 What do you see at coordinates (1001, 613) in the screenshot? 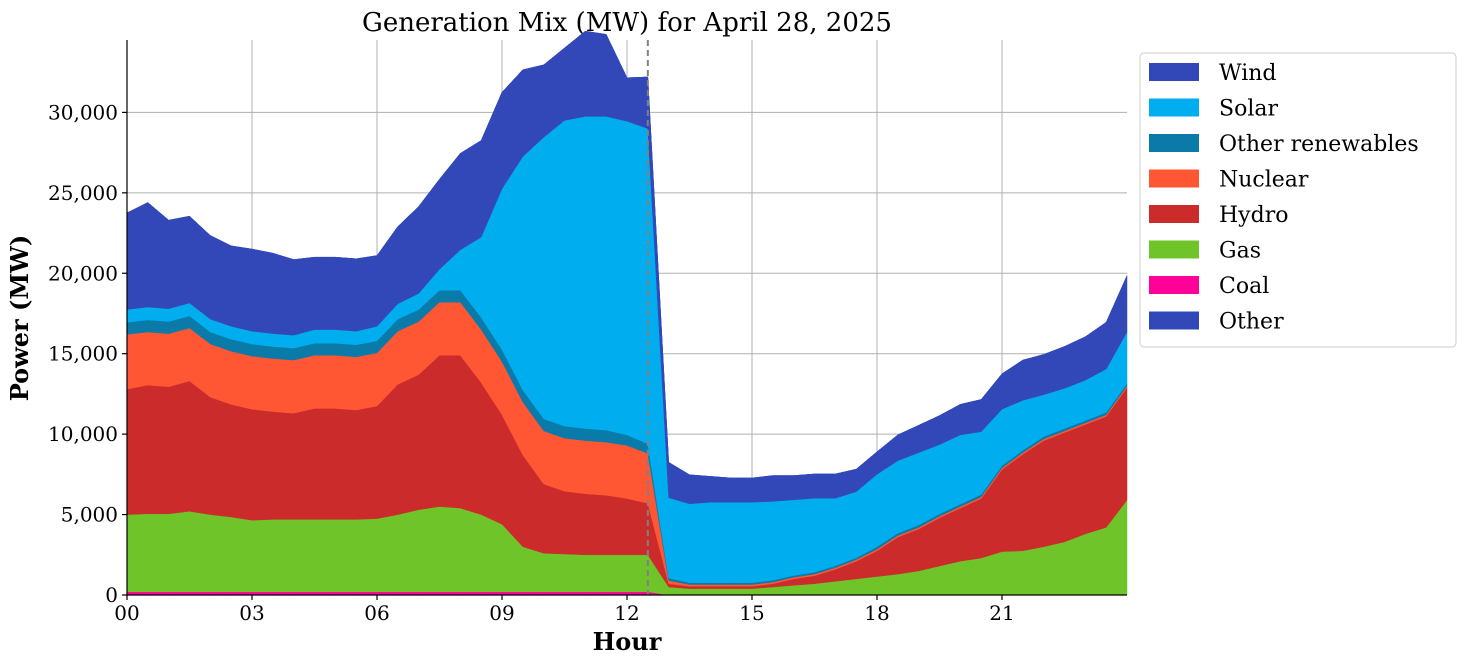
I see `x-tick-label: 21` at bounding box center [1001, 613].